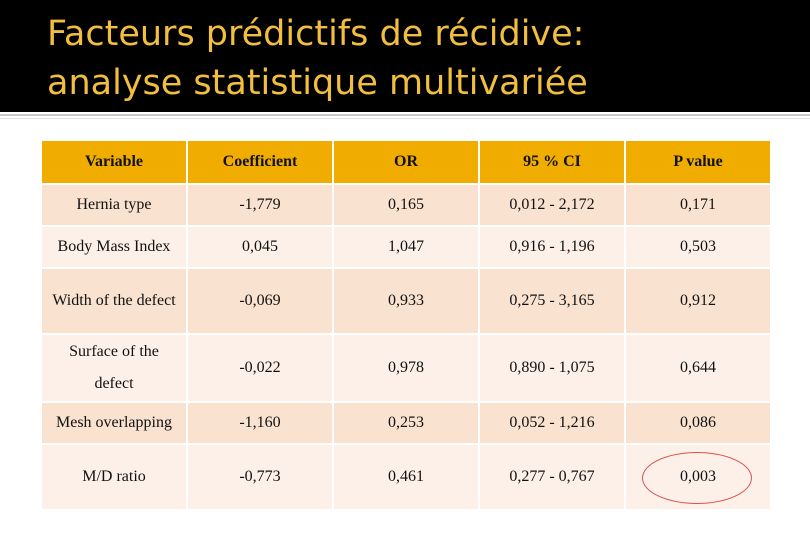 The image size is (810, 540). Describe the element at coordinates (552, 477) in the screenshot. I see `cell-ci: 0,277 - 0,767` at that location.